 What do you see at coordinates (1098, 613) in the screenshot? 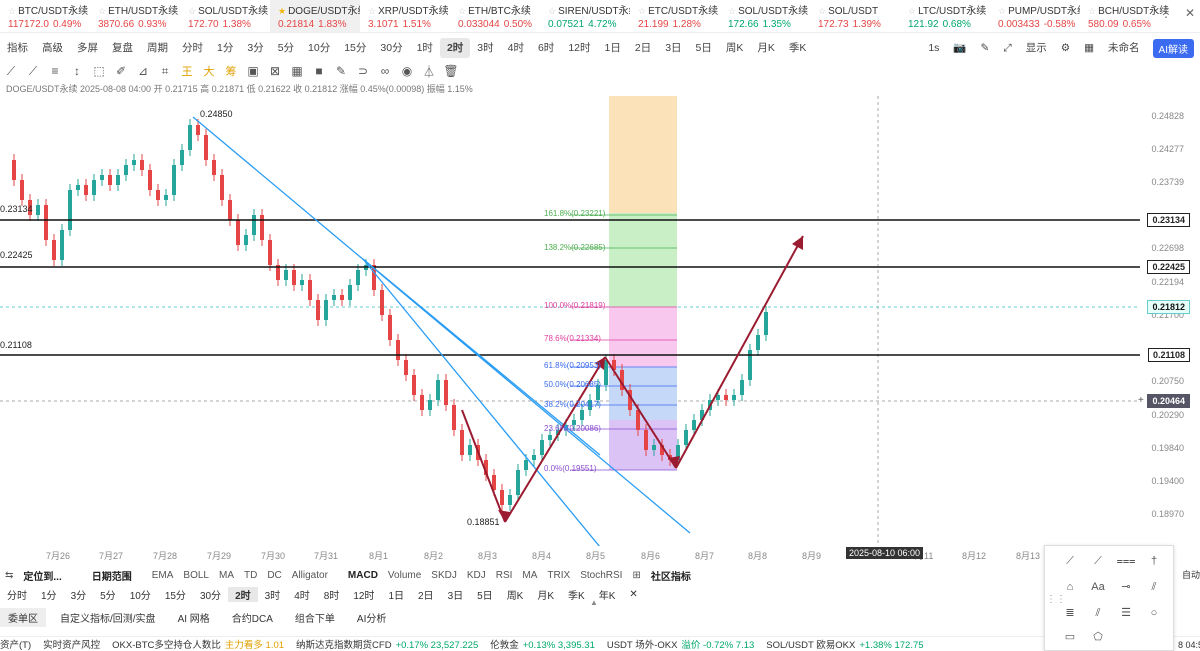
I see `parallel-icon: ⫽` at bounding box center [1098, 613].